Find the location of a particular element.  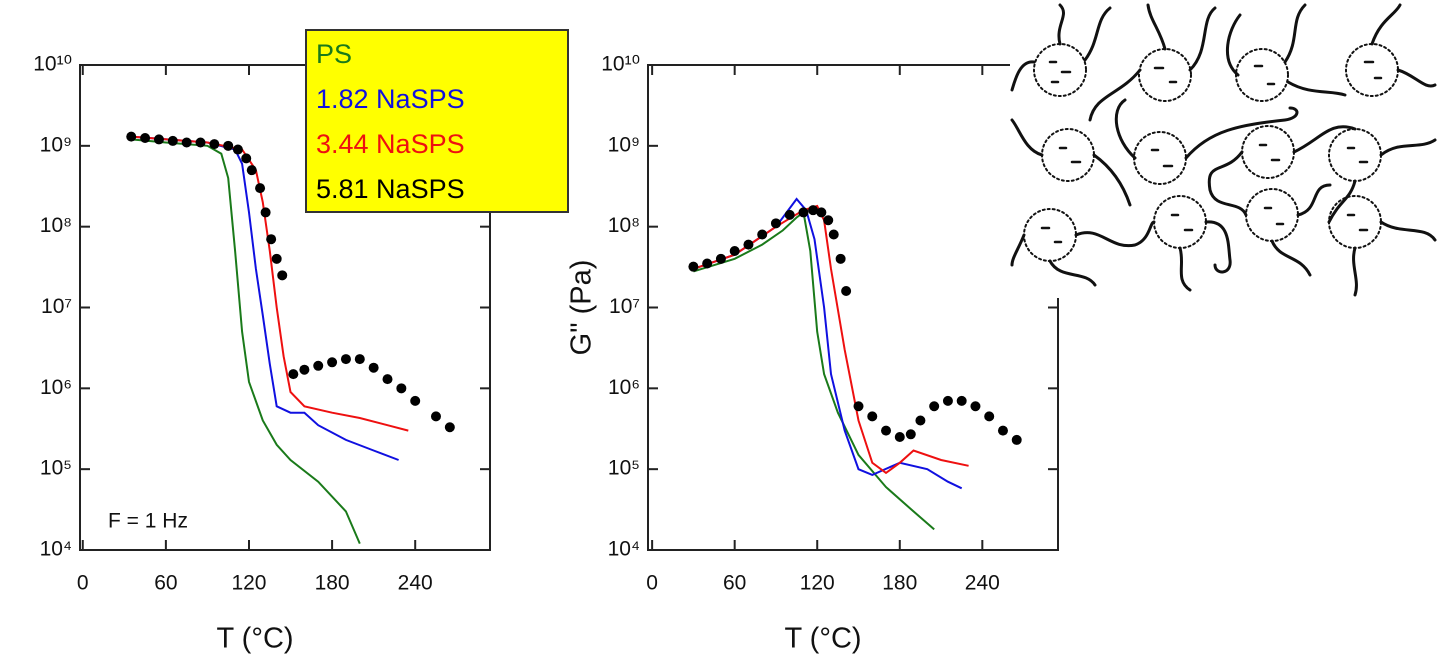

y-axis-label: G" (Pa) is located at coordinates (582, 308).